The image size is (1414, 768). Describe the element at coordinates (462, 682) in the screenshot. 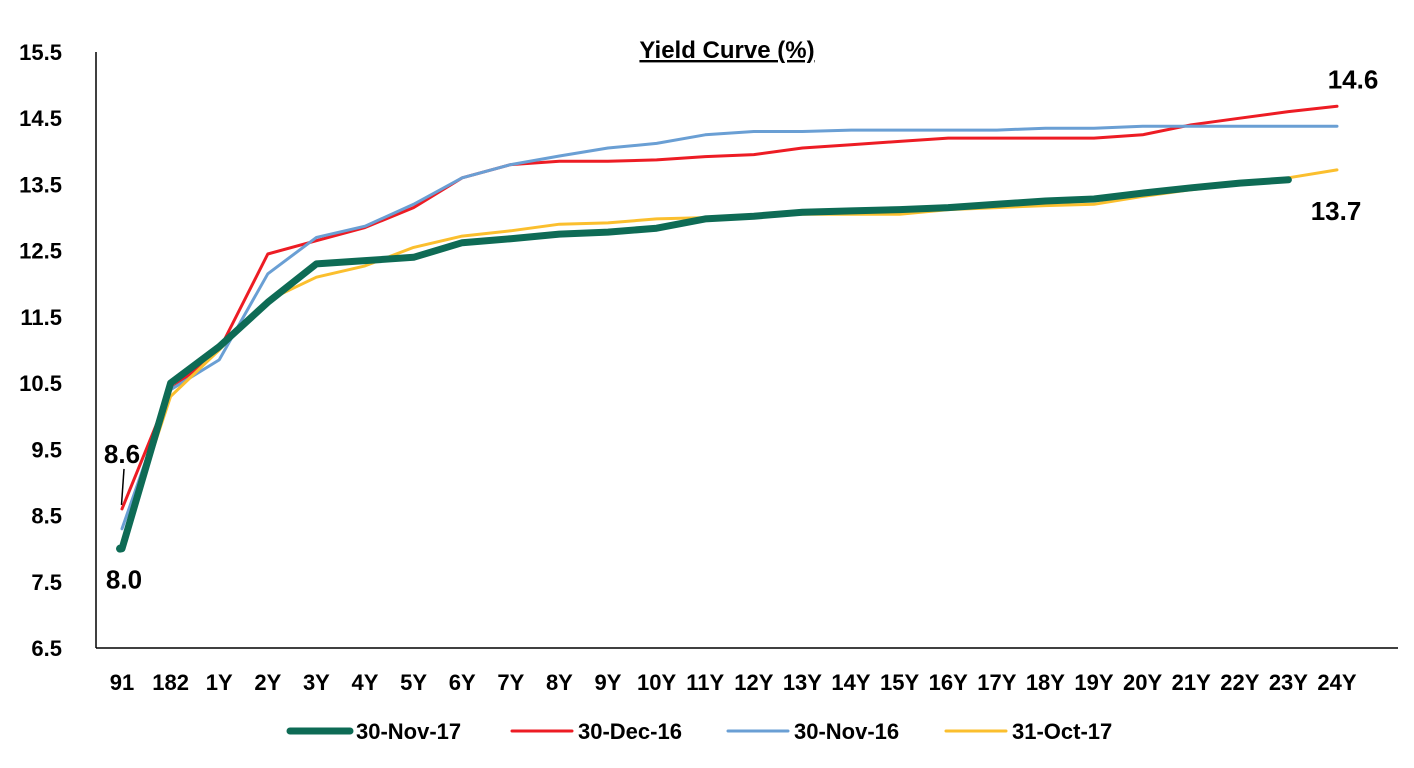

I see `x-tick-label: 6Y` at that location.